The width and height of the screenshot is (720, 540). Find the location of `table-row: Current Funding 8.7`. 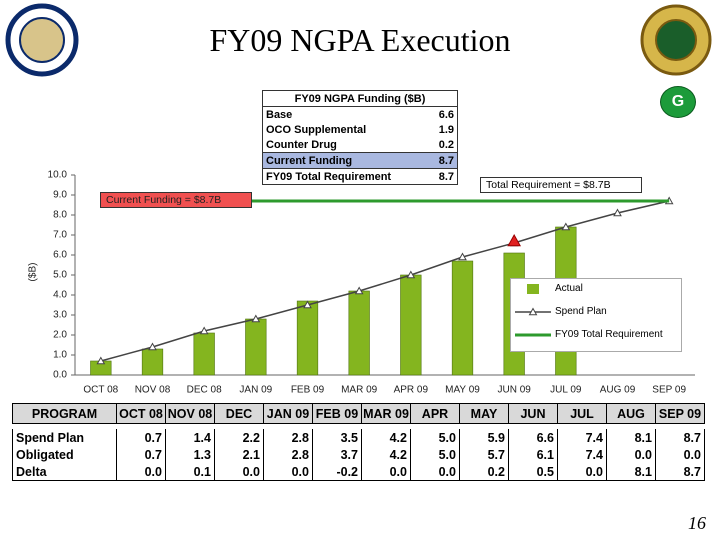

table-row: Current Funding 8.7 is located at coordinates (360, 160).